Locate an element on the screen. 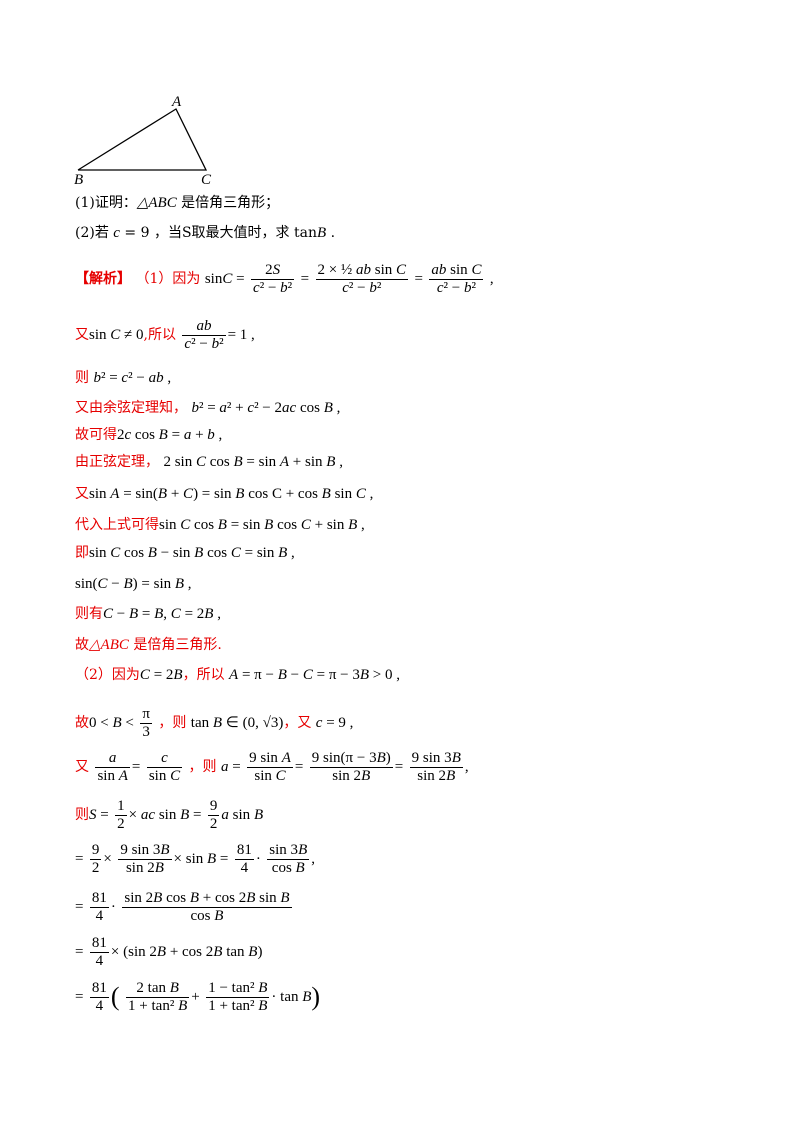 The height and width of the screenshot is (1132, 800). vertex-label-c: C is located at coordinates (206, 180).